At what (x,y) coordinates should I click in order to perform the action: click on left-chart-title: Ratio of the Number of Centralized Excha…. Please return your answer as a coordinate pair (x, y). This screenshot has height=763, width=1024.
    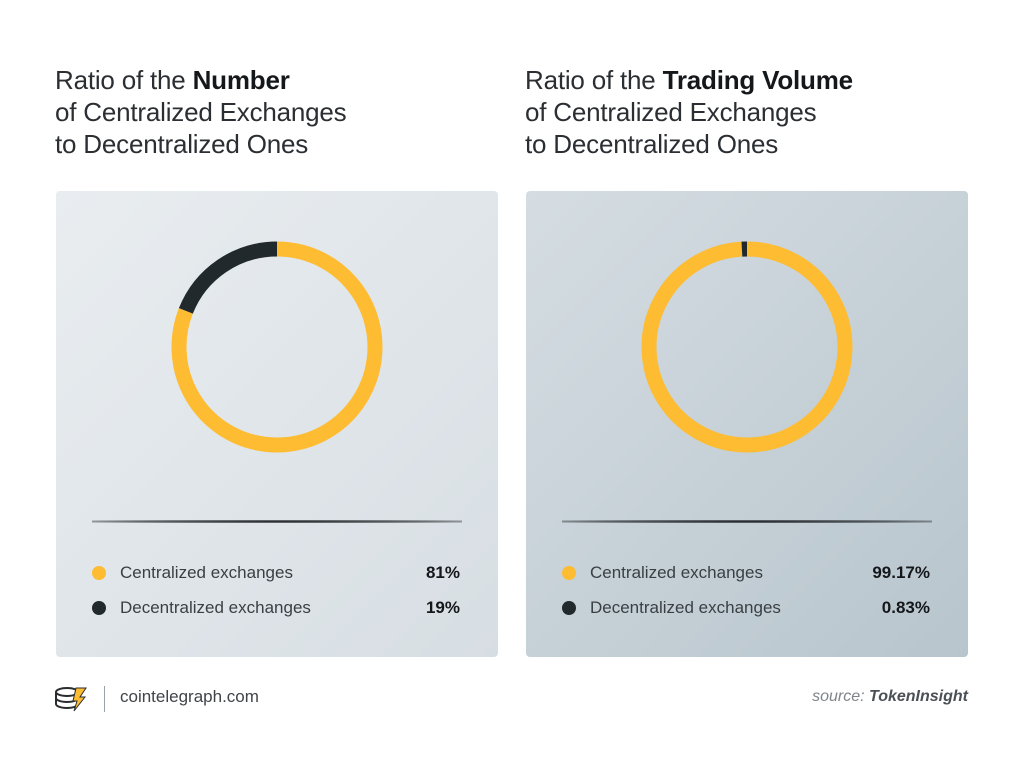
    Looking at the image, I should click on (201, 112).